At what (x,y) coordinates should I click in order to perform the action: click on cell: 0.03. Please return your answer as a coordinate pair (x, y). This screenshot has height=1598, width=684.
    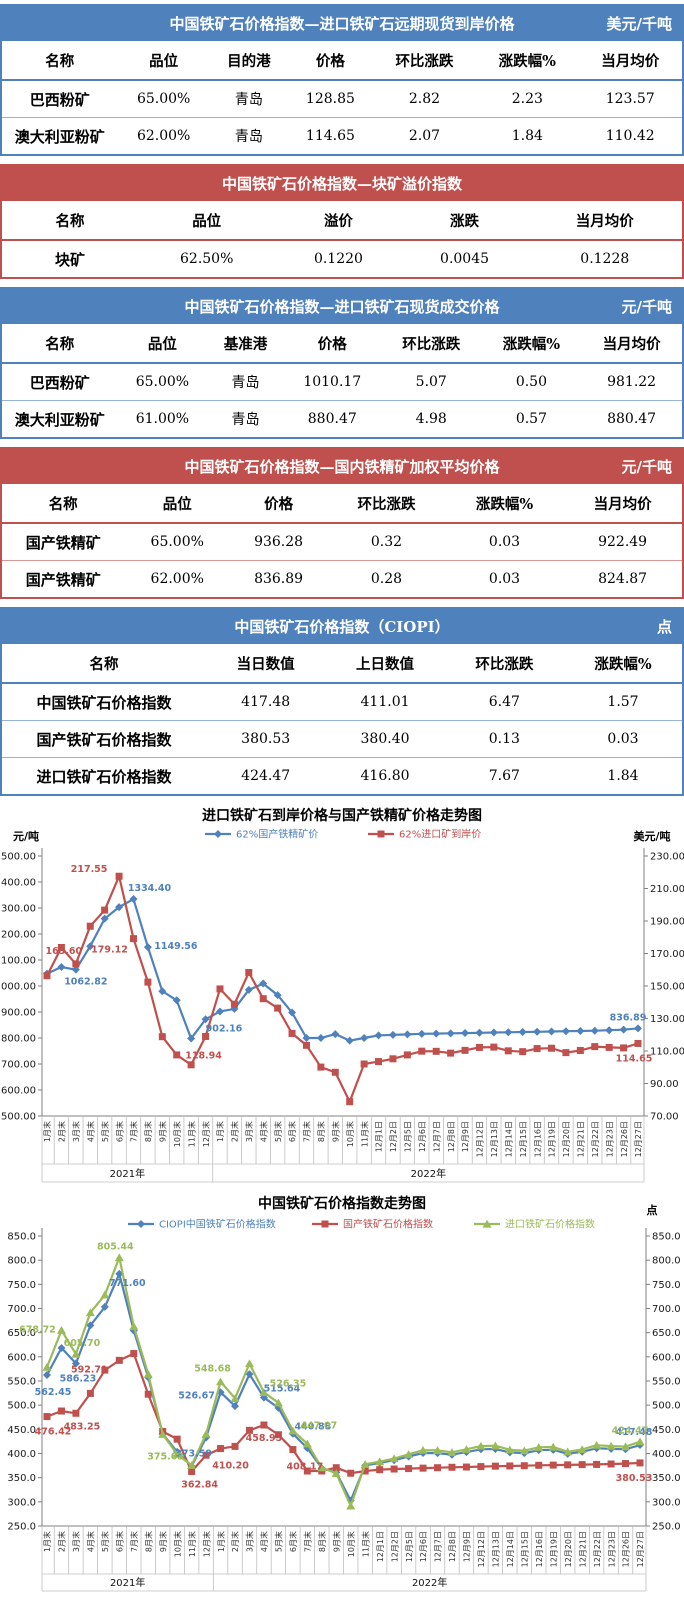
    Looking at the image, I should click on (504, 579).